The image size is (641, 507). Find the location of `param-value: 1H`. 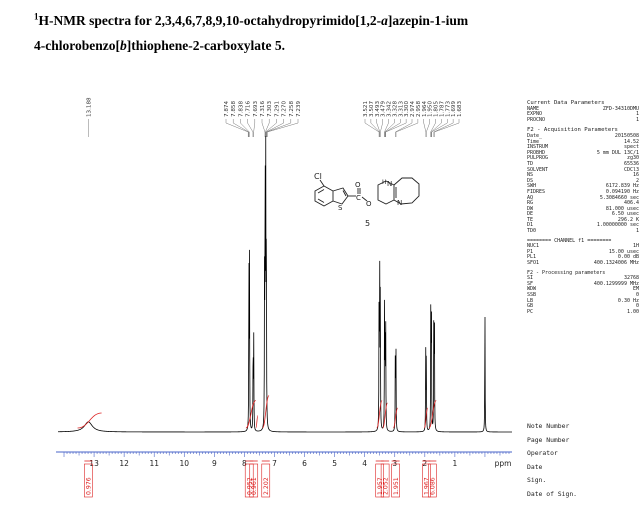

param-value: 1H is located at coordinates (635, 246).